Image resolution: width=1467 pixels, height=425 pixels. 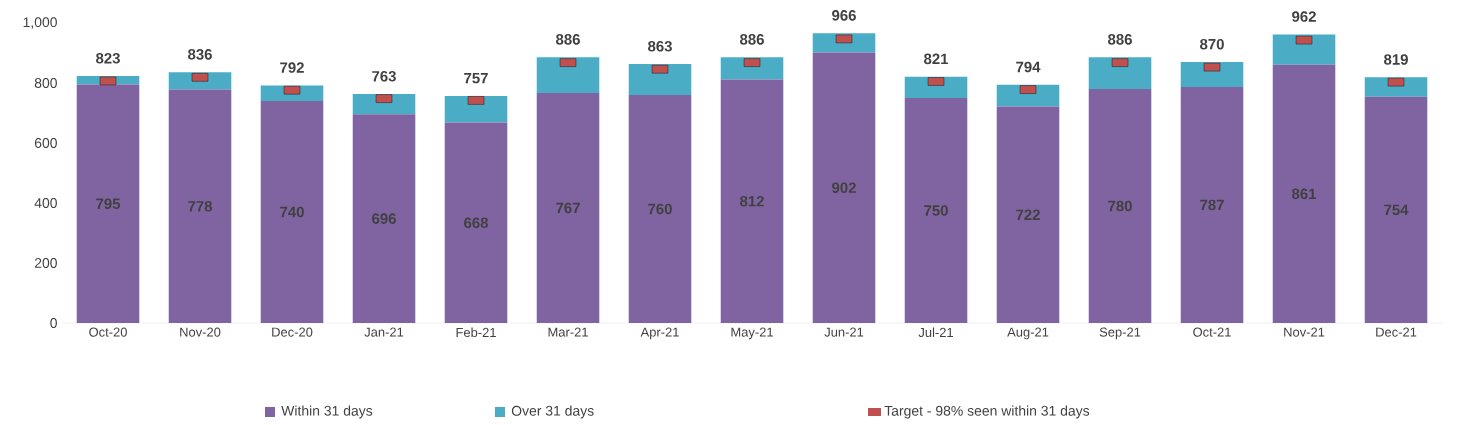 What do you see at coordinates (552, 412) in the screenshot?
I see `legend-label: Over 31 days` at bounding box center [552, 412].